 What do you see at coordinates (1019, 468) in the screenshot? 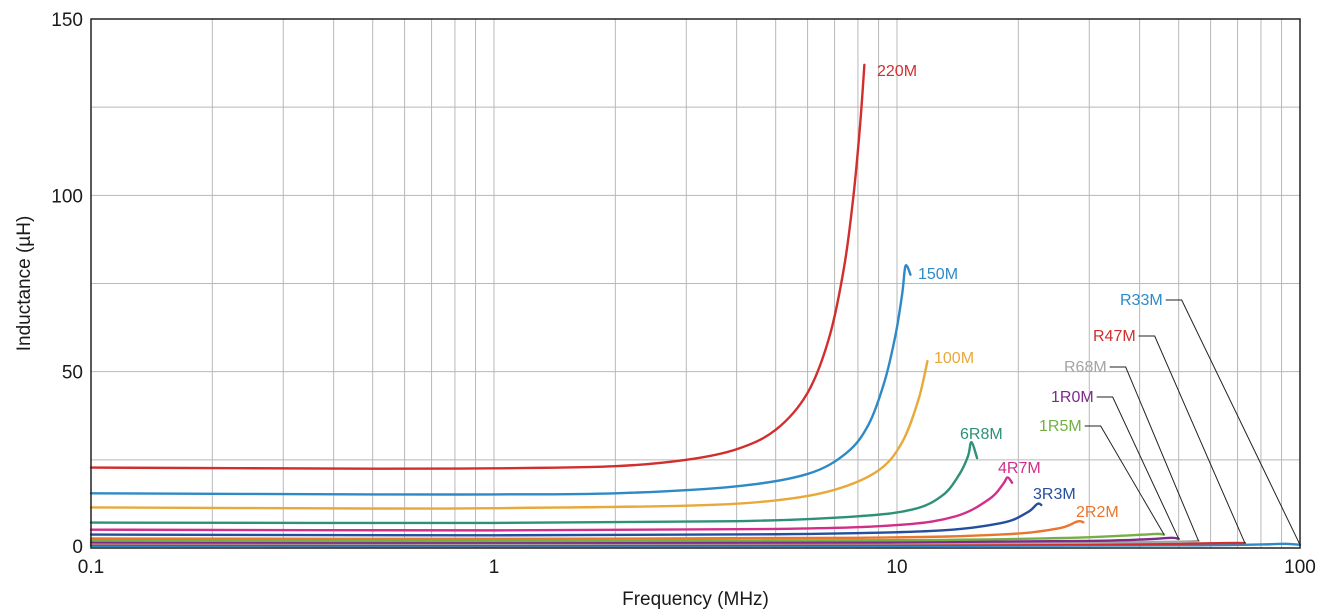
I see `series-label-4r7m: 4R7M` at bounding box center [1019, 468].